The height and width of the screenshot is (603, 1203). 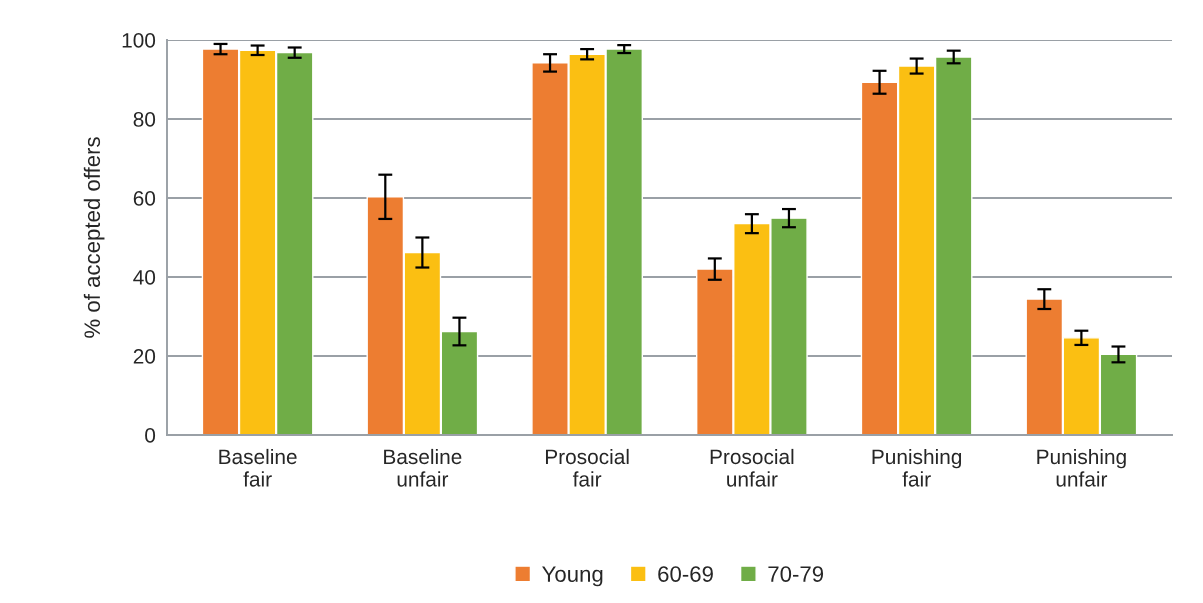 I want to click on x-tick-label: Baseline unfair, so click(x=423, y=467).